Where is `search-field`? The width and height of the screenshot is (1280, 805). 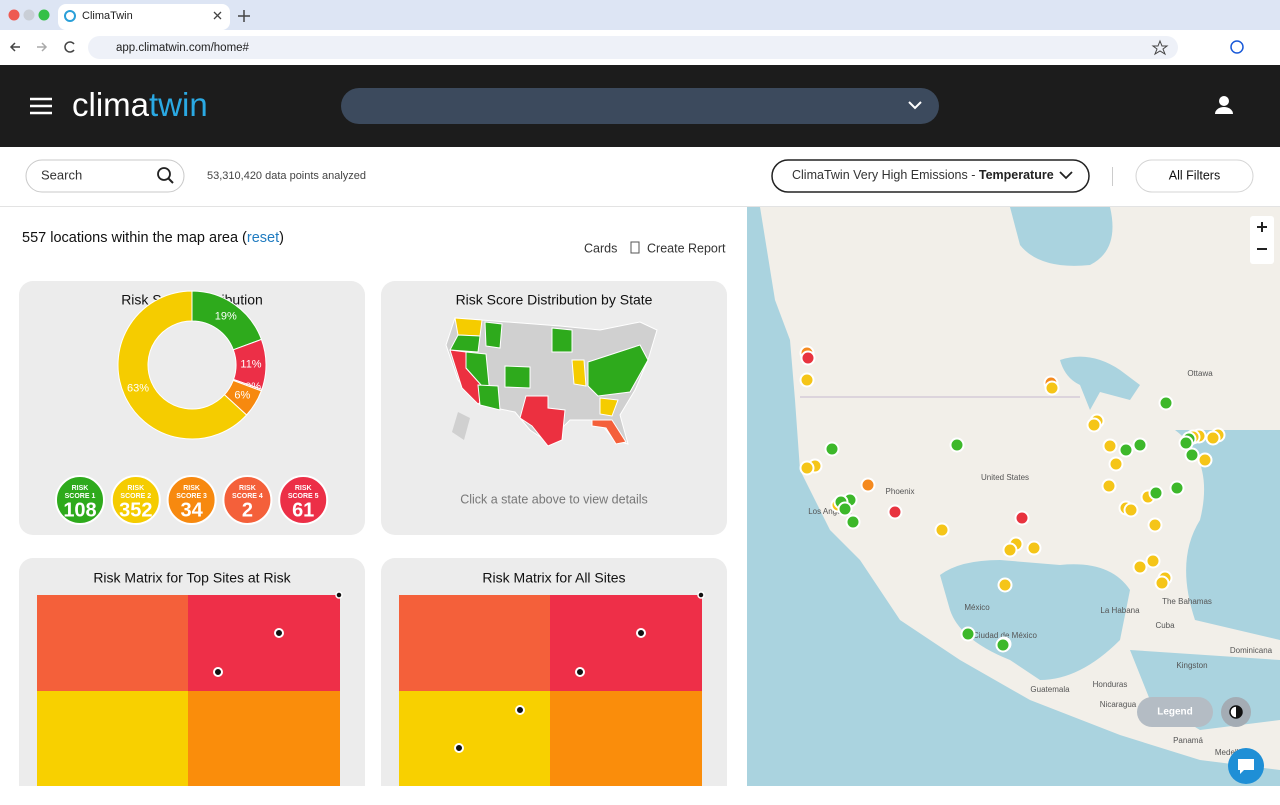
search-field is located at coordinates (105, 176).